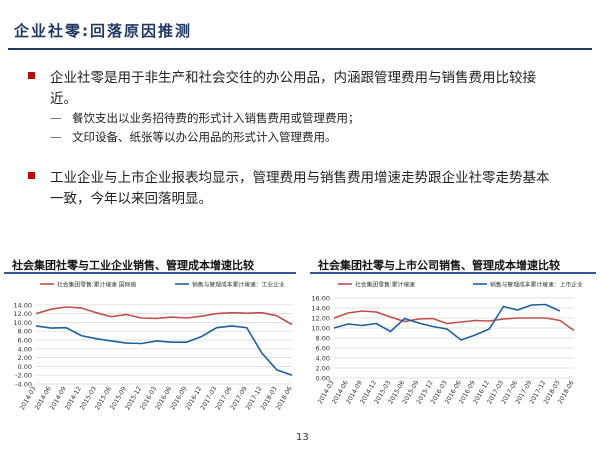 The image size is (600, 450). I want to click on legend-label: 销售与管理成本累计增速：工业企业, so click(238, 285).